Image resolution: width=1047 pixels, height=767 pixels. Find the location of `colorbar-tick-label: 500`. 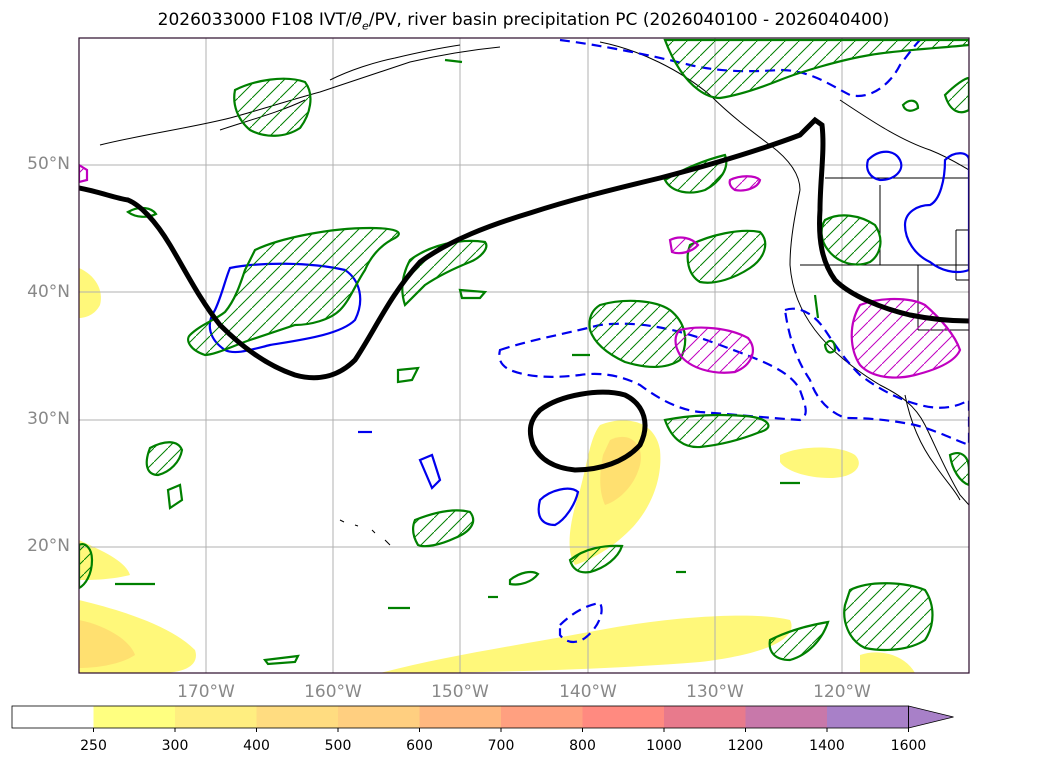

colorbar-tick-label: 500 is located at coordinates (338, 746).